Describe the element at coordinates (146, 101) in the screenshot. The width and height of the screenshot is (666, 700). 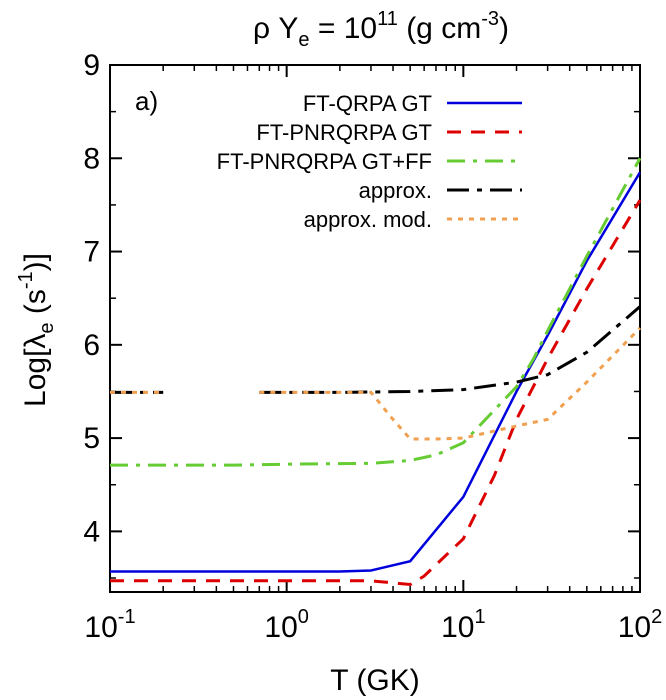
I see `panel-label: a)` at that location.